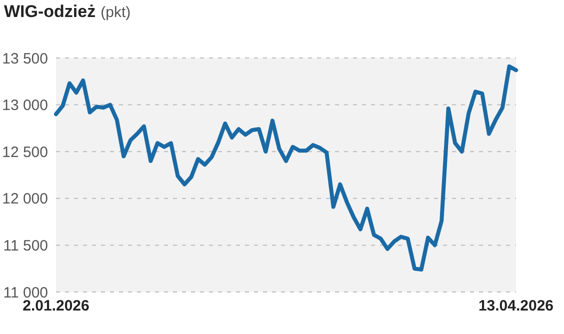 This screenshot has height=334, width=564. Describe the element at coordinates (25, 246) in the screenshot. I see `y-tick-label: 11 500` at that location.